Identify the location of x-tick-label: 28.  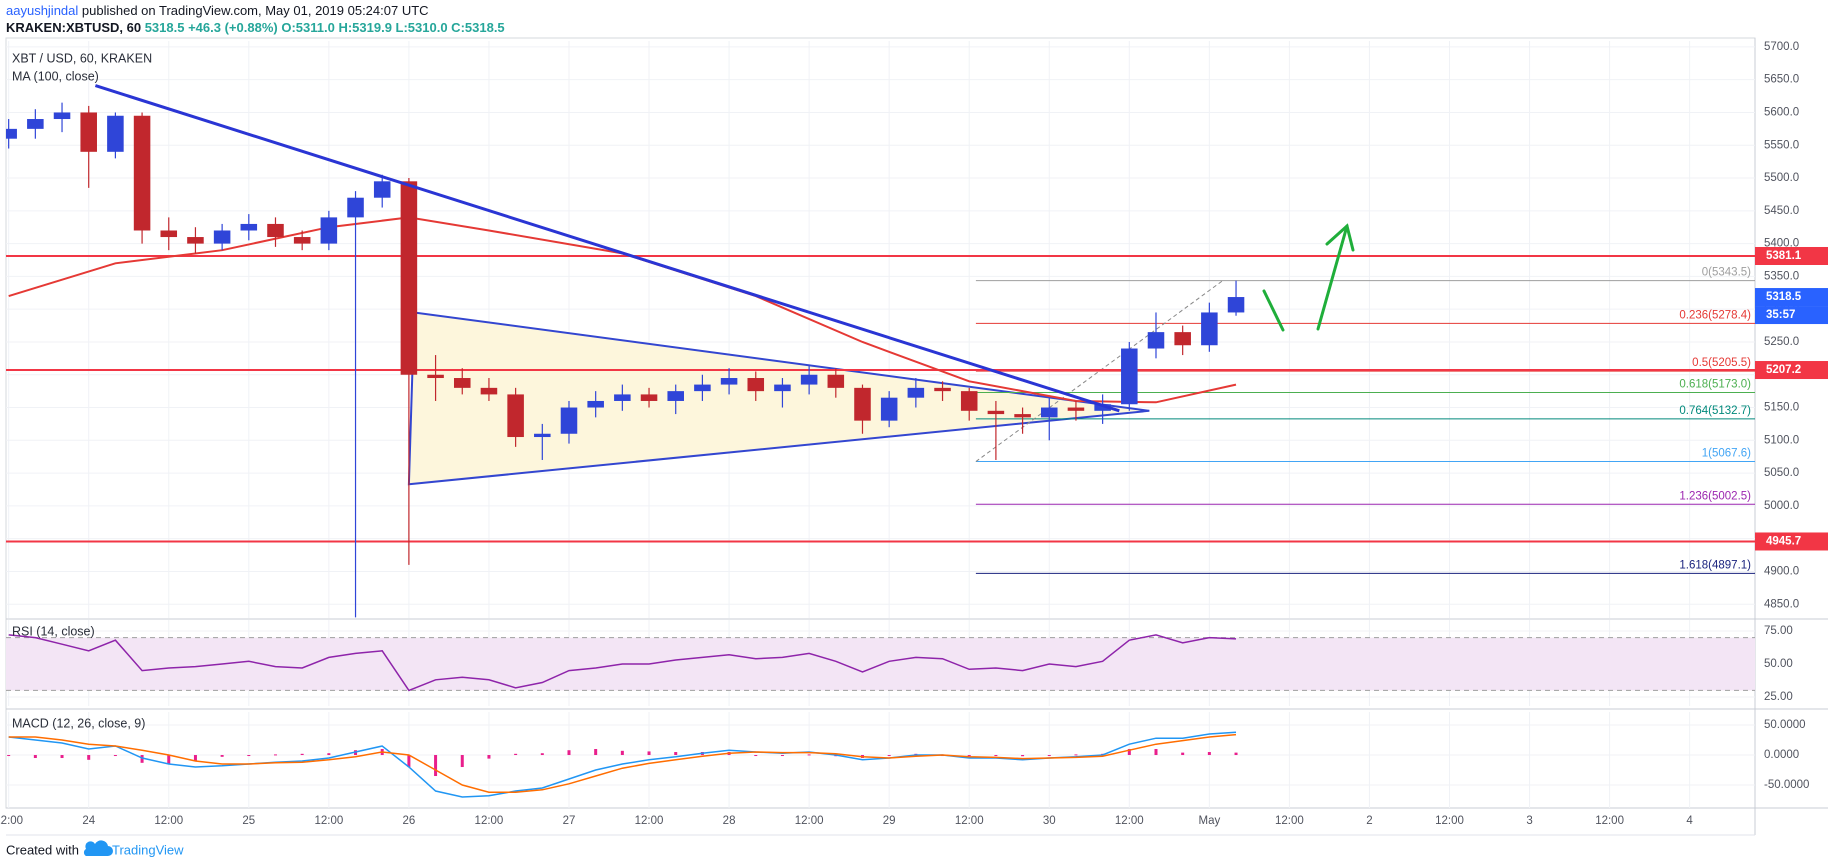
(729, 821).